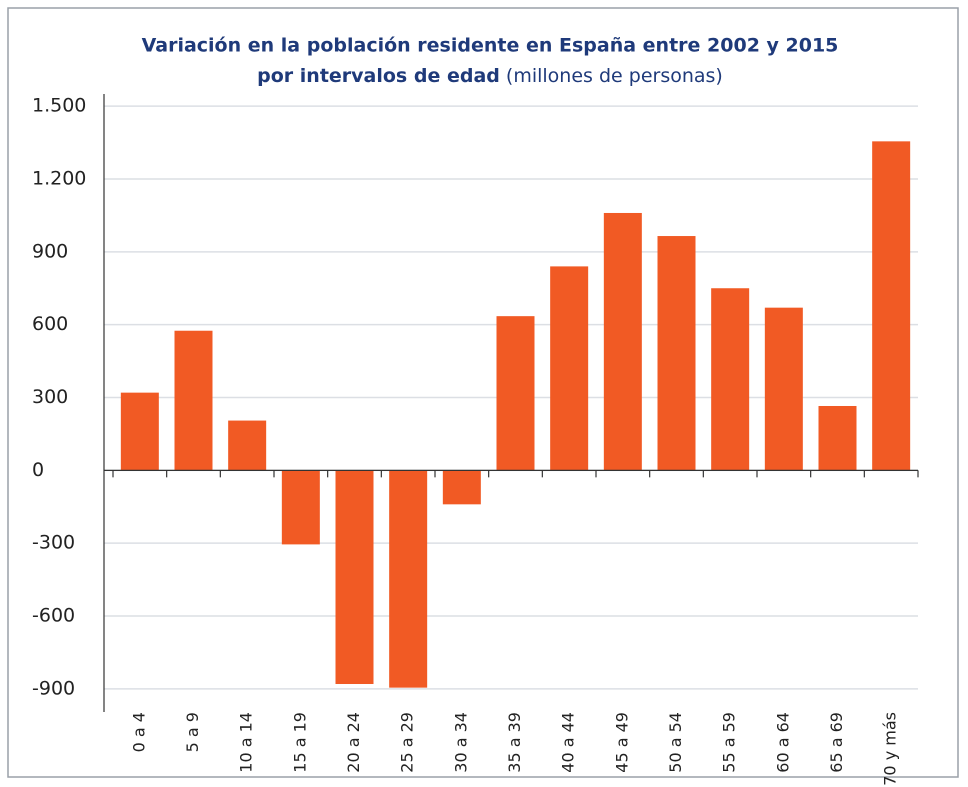 This screenshot has height=787, width=968. I want to click on x-tick-label: 10 a 14, so click(246, 742).